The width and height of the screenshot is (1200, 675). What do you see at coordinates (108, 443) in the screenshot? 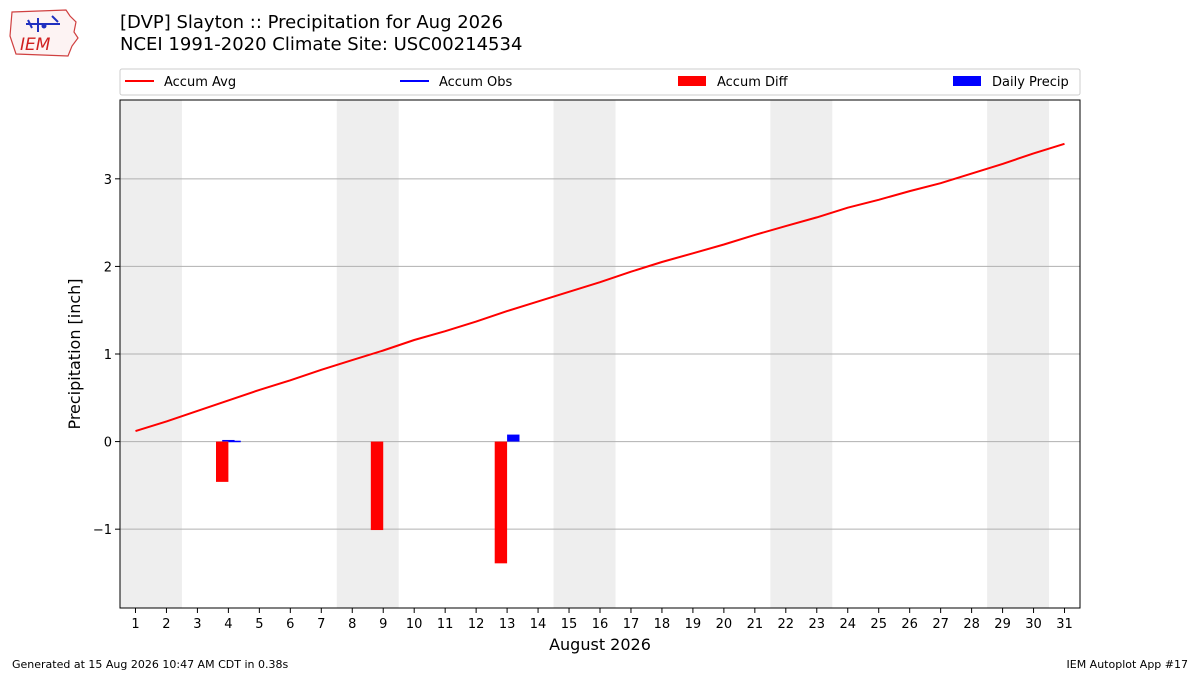
I see `y-tick-label: 0` at bounding box center [108, 443].